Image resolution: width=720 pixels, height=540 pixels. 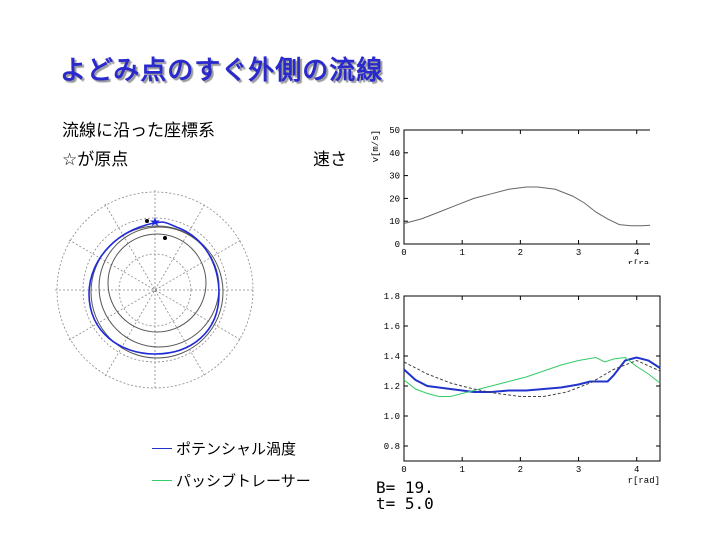 What do you see at coordinates (419, 503) in the screenshot?
I see `param-t-value: 5.0` at bounding box center [419, 503].